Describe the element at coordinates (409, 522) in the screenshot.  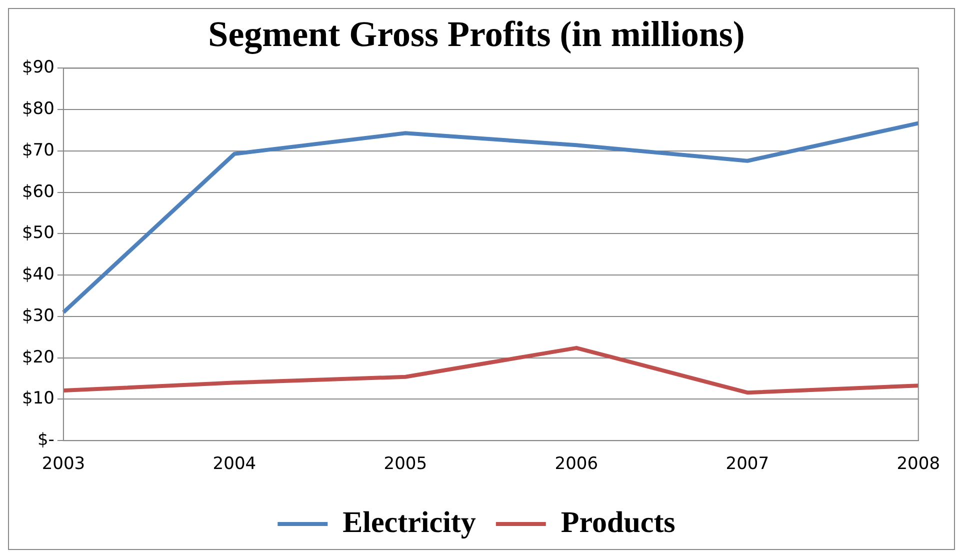
I see `legend-label: Electricity` at that location.